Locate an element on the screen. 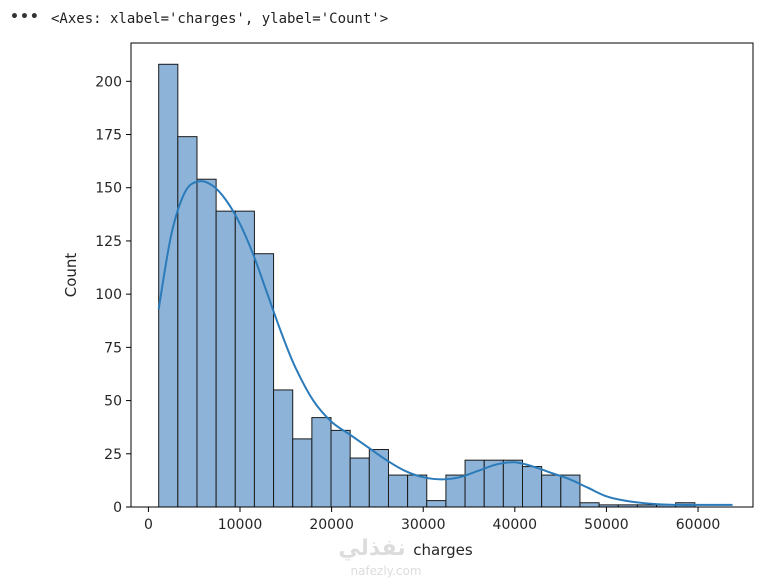  x-tick-label: 10000 is located at coordinates (240, 525).